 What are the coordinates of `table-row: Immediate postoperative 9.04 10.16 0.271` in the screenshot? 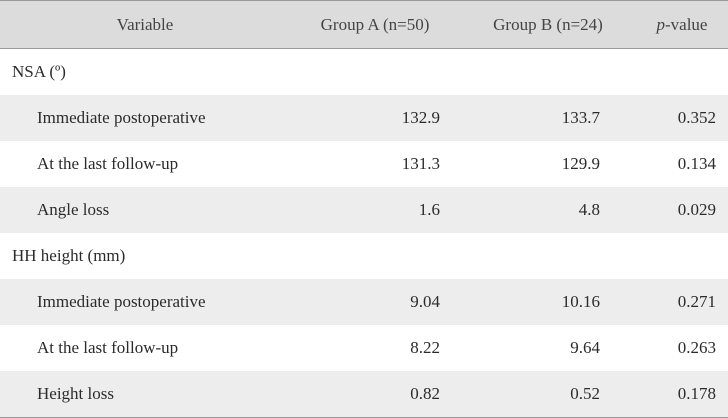 It's located at (364, 302).